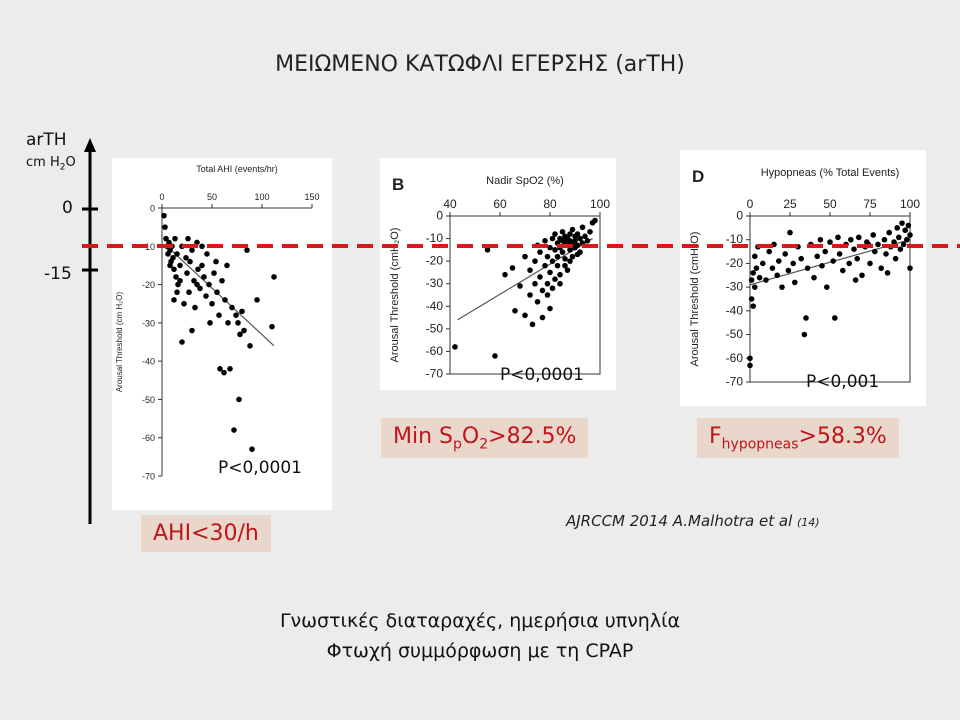 The width and height of the screenshot is (960, 720). What do you see at coordinates (735, 334) in the screenshot?
I see `hyp-ytick-label-5: -50` at bounding box center [735, 334].